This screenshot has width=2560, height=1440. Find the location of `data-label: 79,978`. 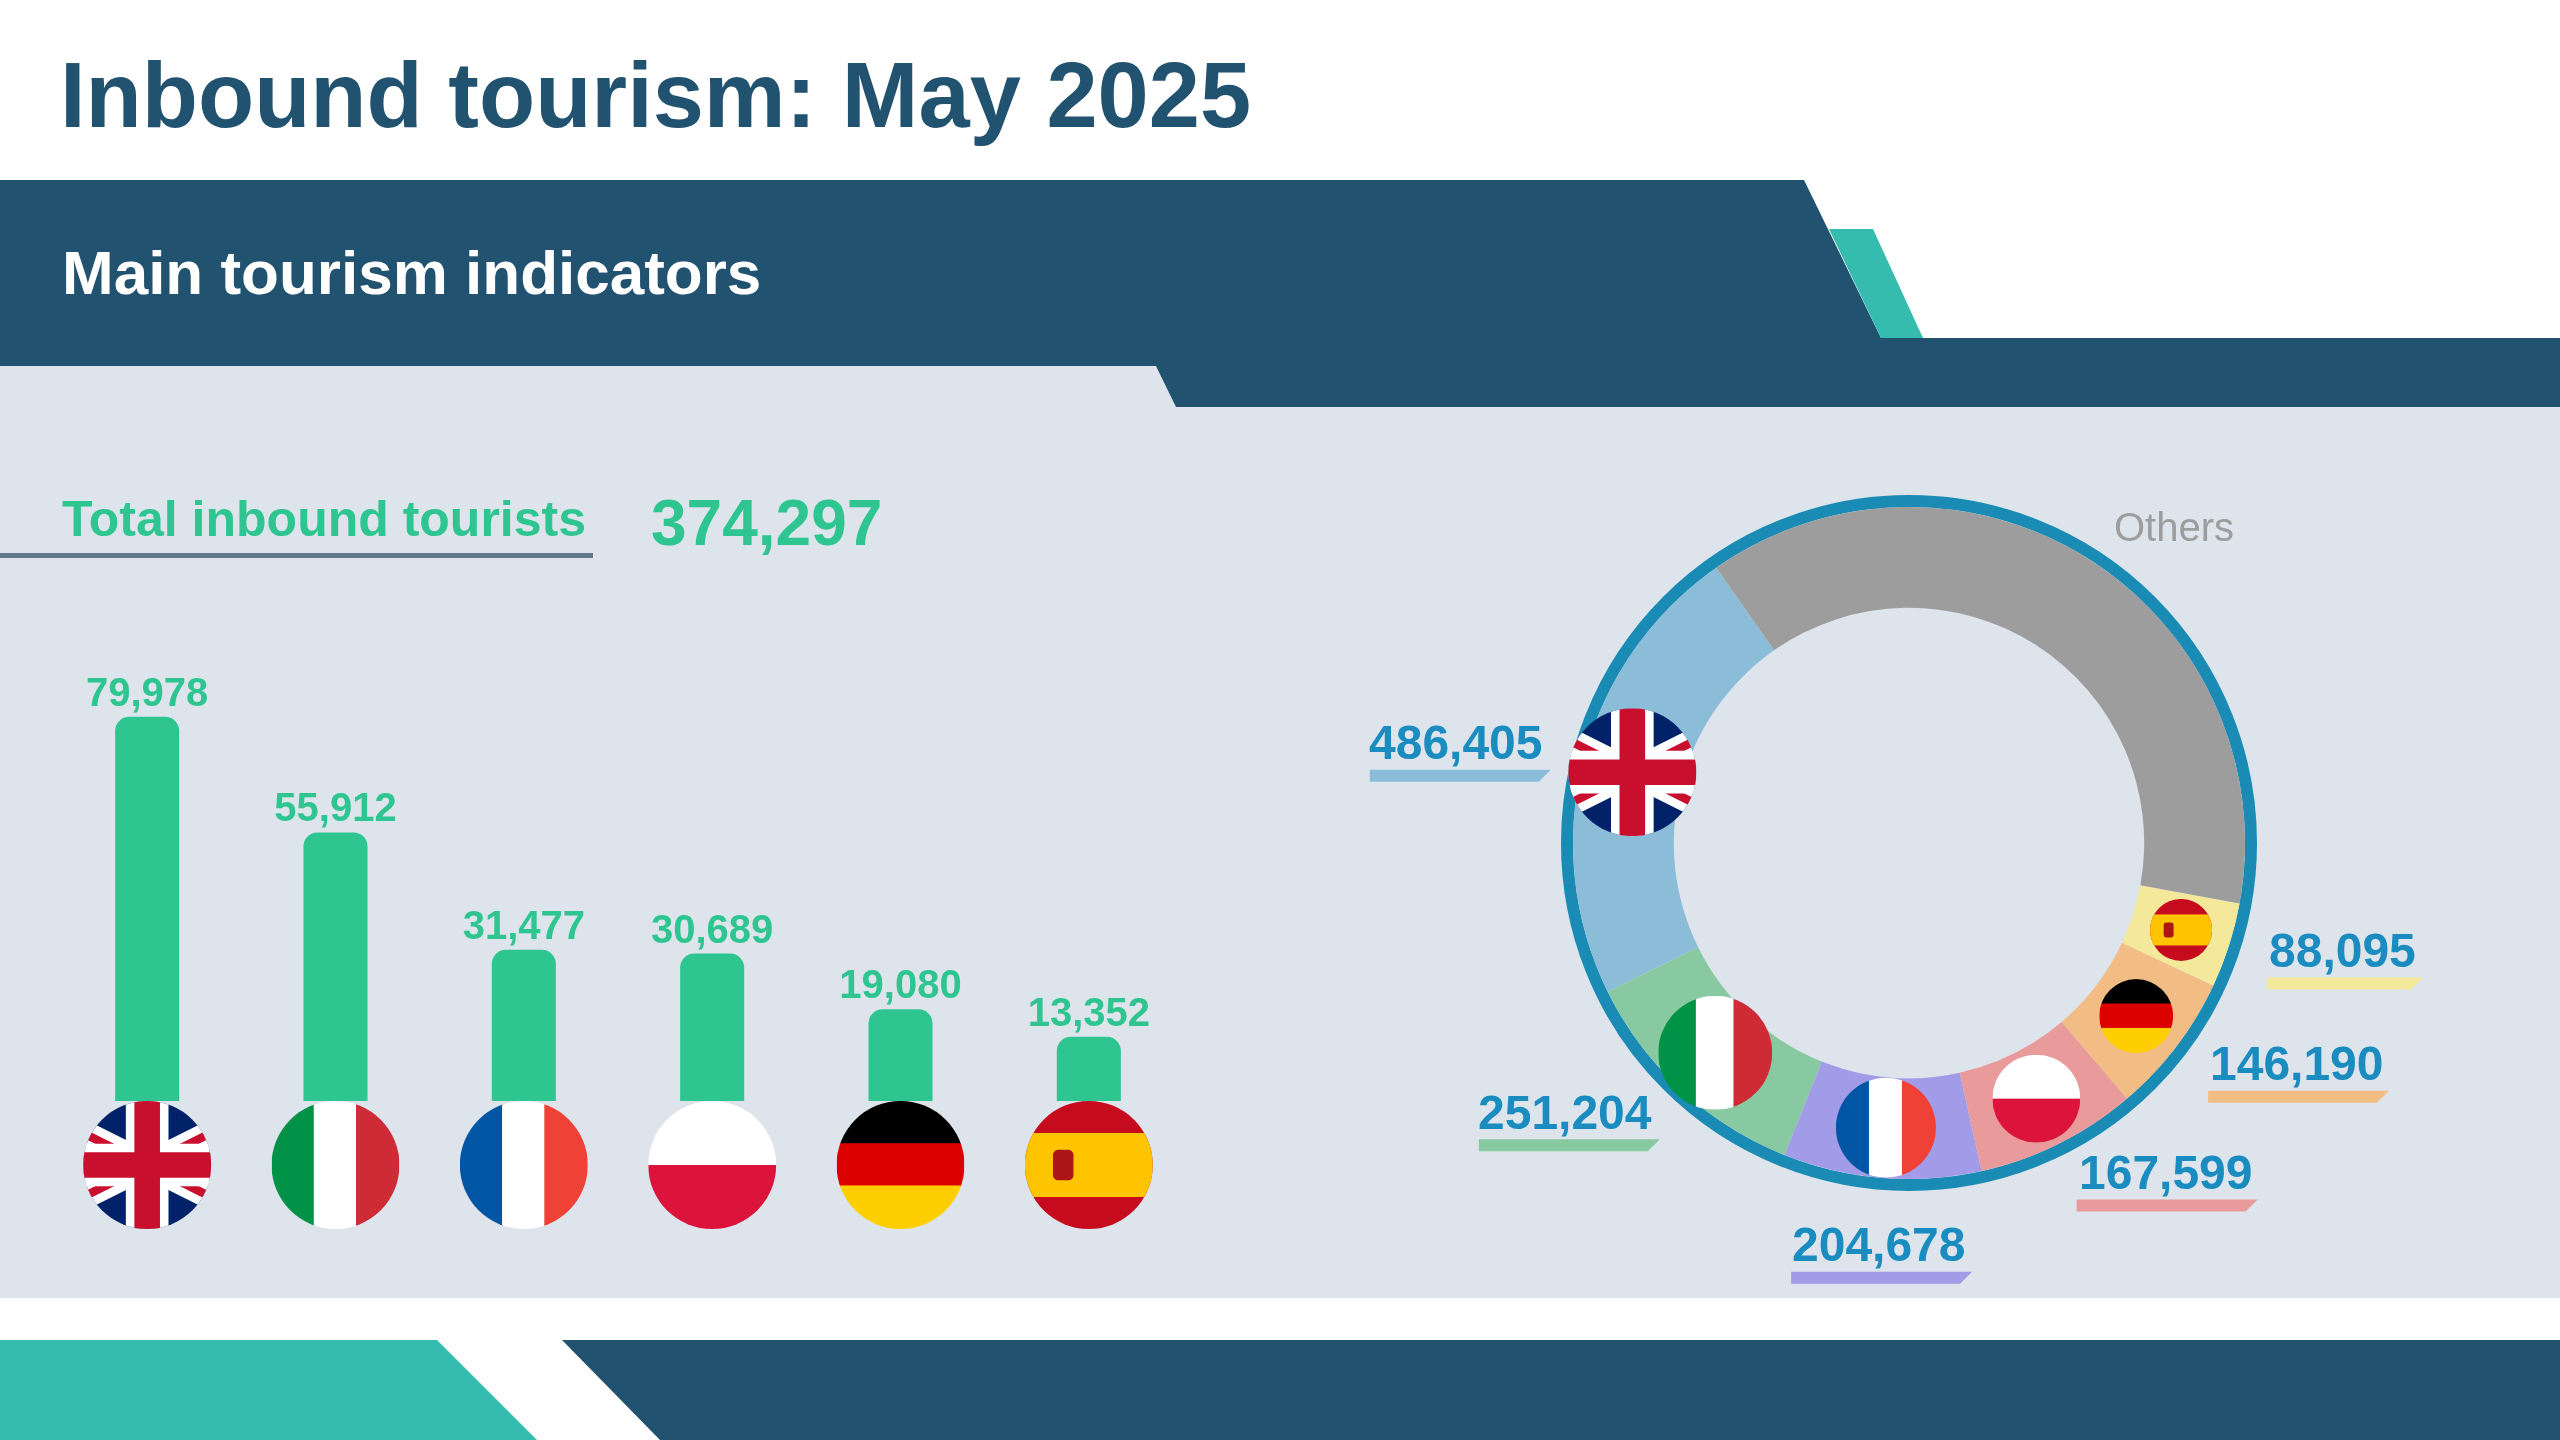

data-label: 79,978 is located at coordinates (147, 691).